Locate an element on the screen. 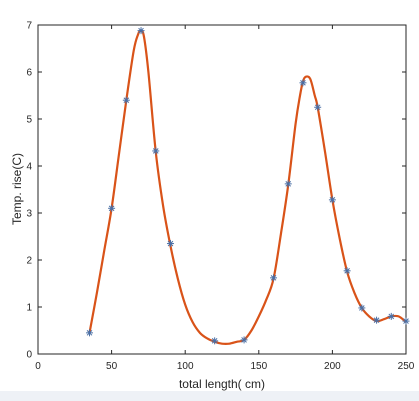 This screenshot has height=401, width=419. y-tick-label: 5 is located at coordinates (29, 120).